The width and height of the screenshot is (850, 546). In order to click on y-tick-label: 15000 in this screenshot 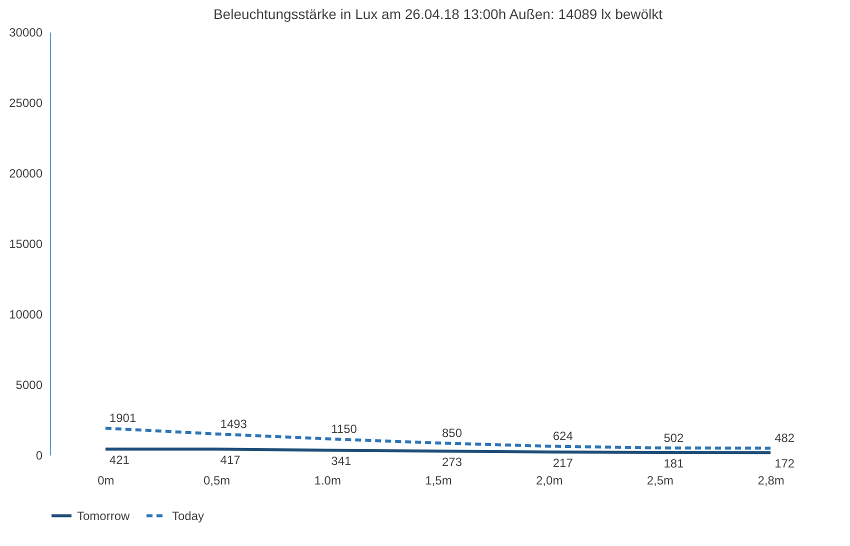, I will do `click(26, 244)`.